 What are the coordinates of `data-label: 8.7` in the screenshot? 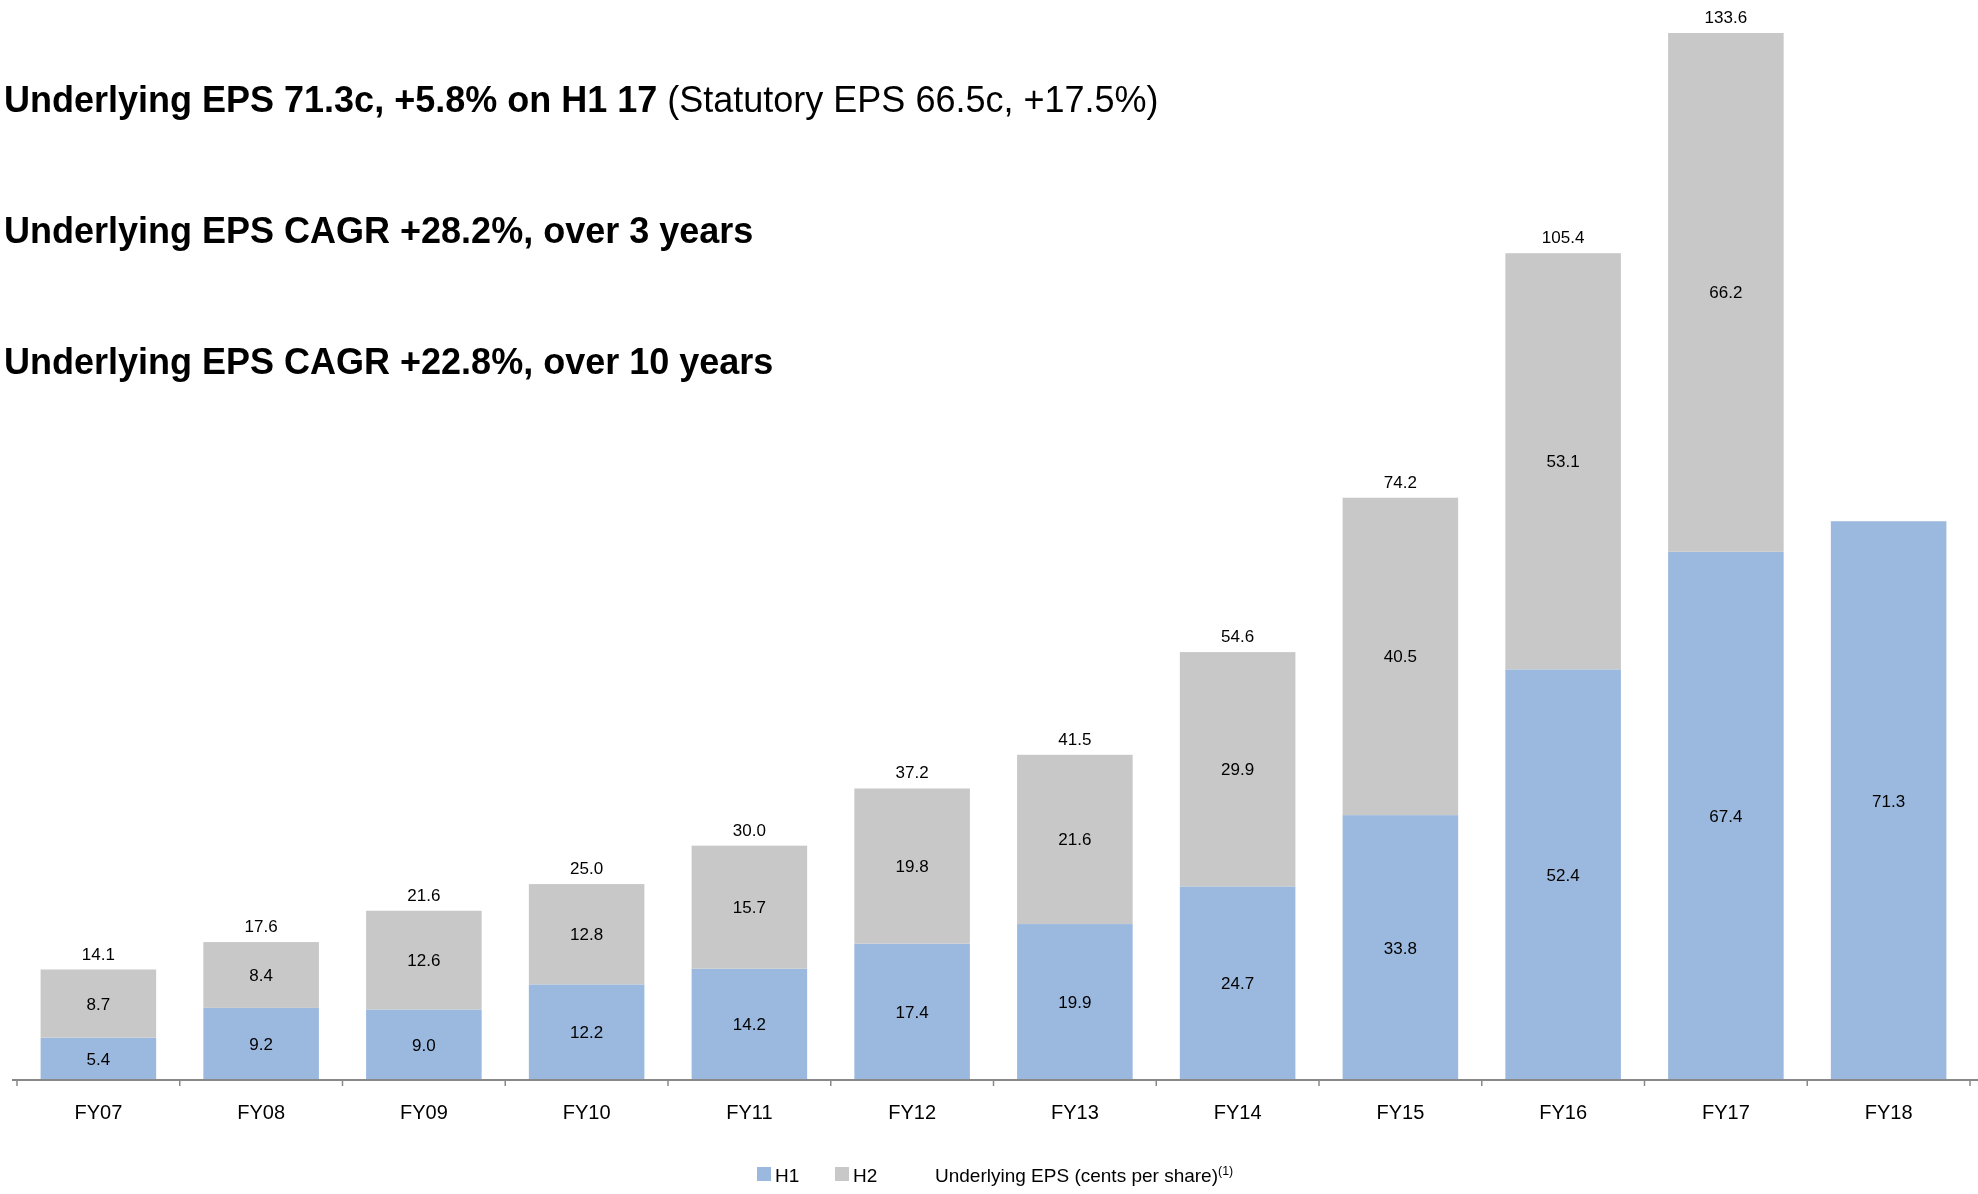 It's located at (98, 1004).